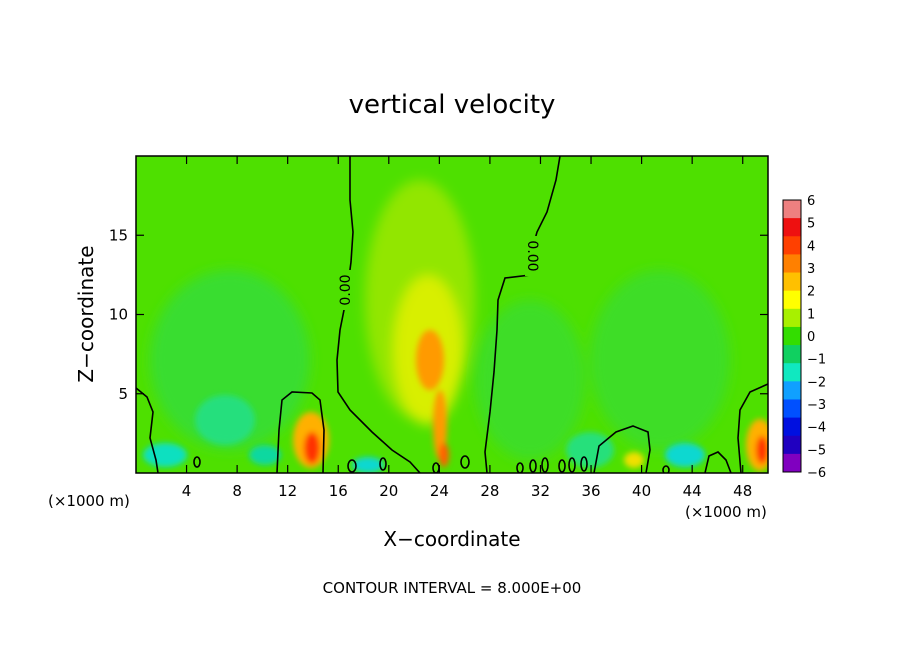 This screenshot has height=654, width=904. What do you see at coordinates (451, 539) in the screenshot?
I see `x-axis-label: X−coordinate` at bounding box center [451, 539].